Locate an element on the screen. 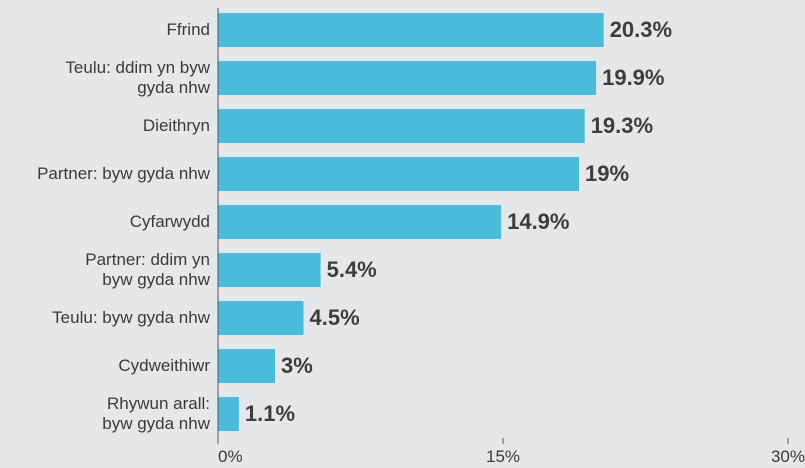 This screenshot has height=468, width=805. value-label: 5.4% is located at coordinates (352, 269).